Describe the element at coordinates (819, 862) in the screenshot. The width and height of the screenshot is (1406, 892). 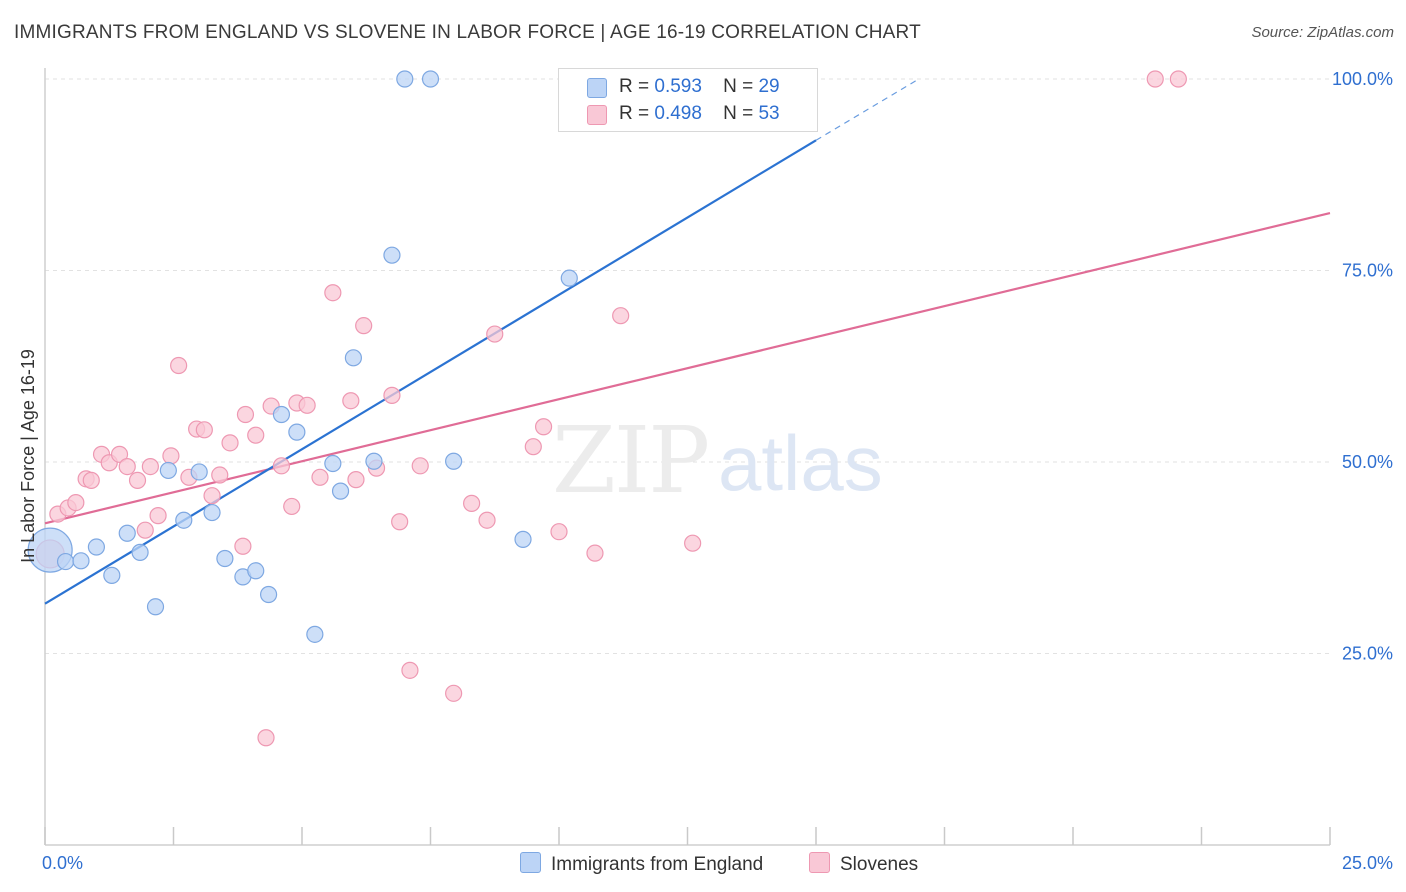
I see `series-swatch-slovenes` at that location.